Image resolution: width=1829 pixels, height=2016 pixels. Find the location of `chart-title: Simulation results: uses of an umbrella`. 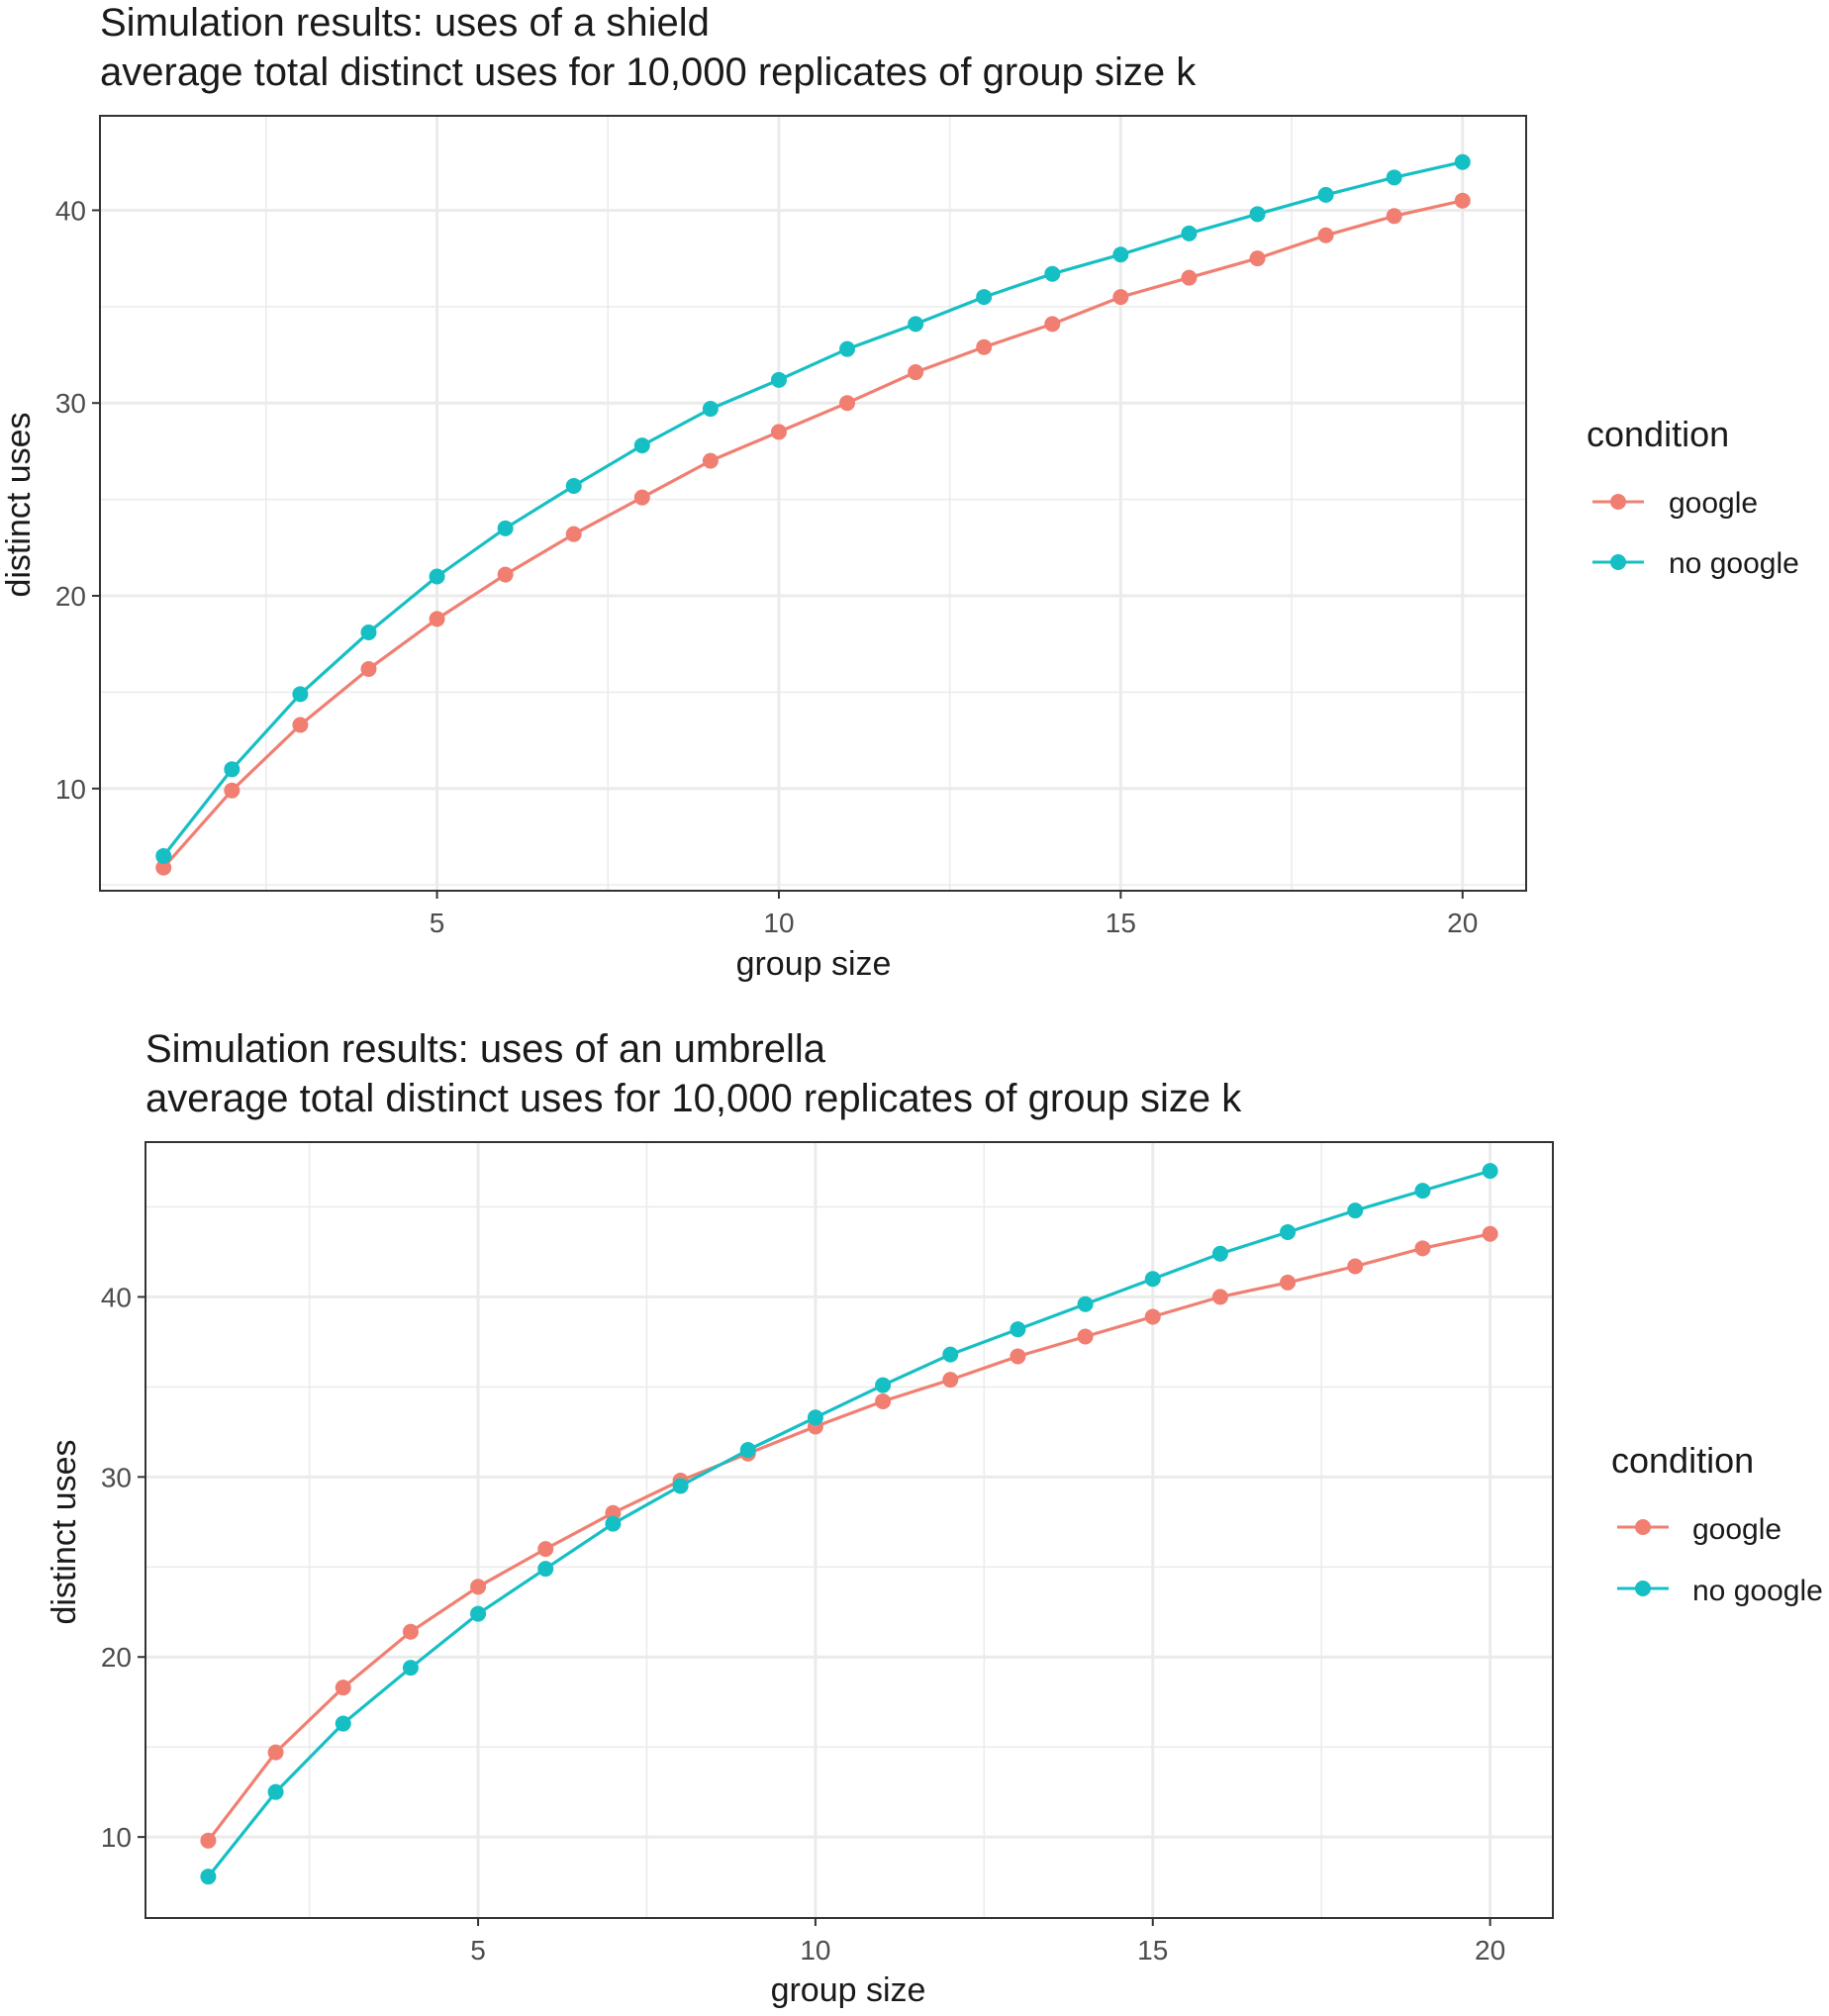

chart-title: Simulation results: uses of an umbrella is located at coordinates (485, 1049).